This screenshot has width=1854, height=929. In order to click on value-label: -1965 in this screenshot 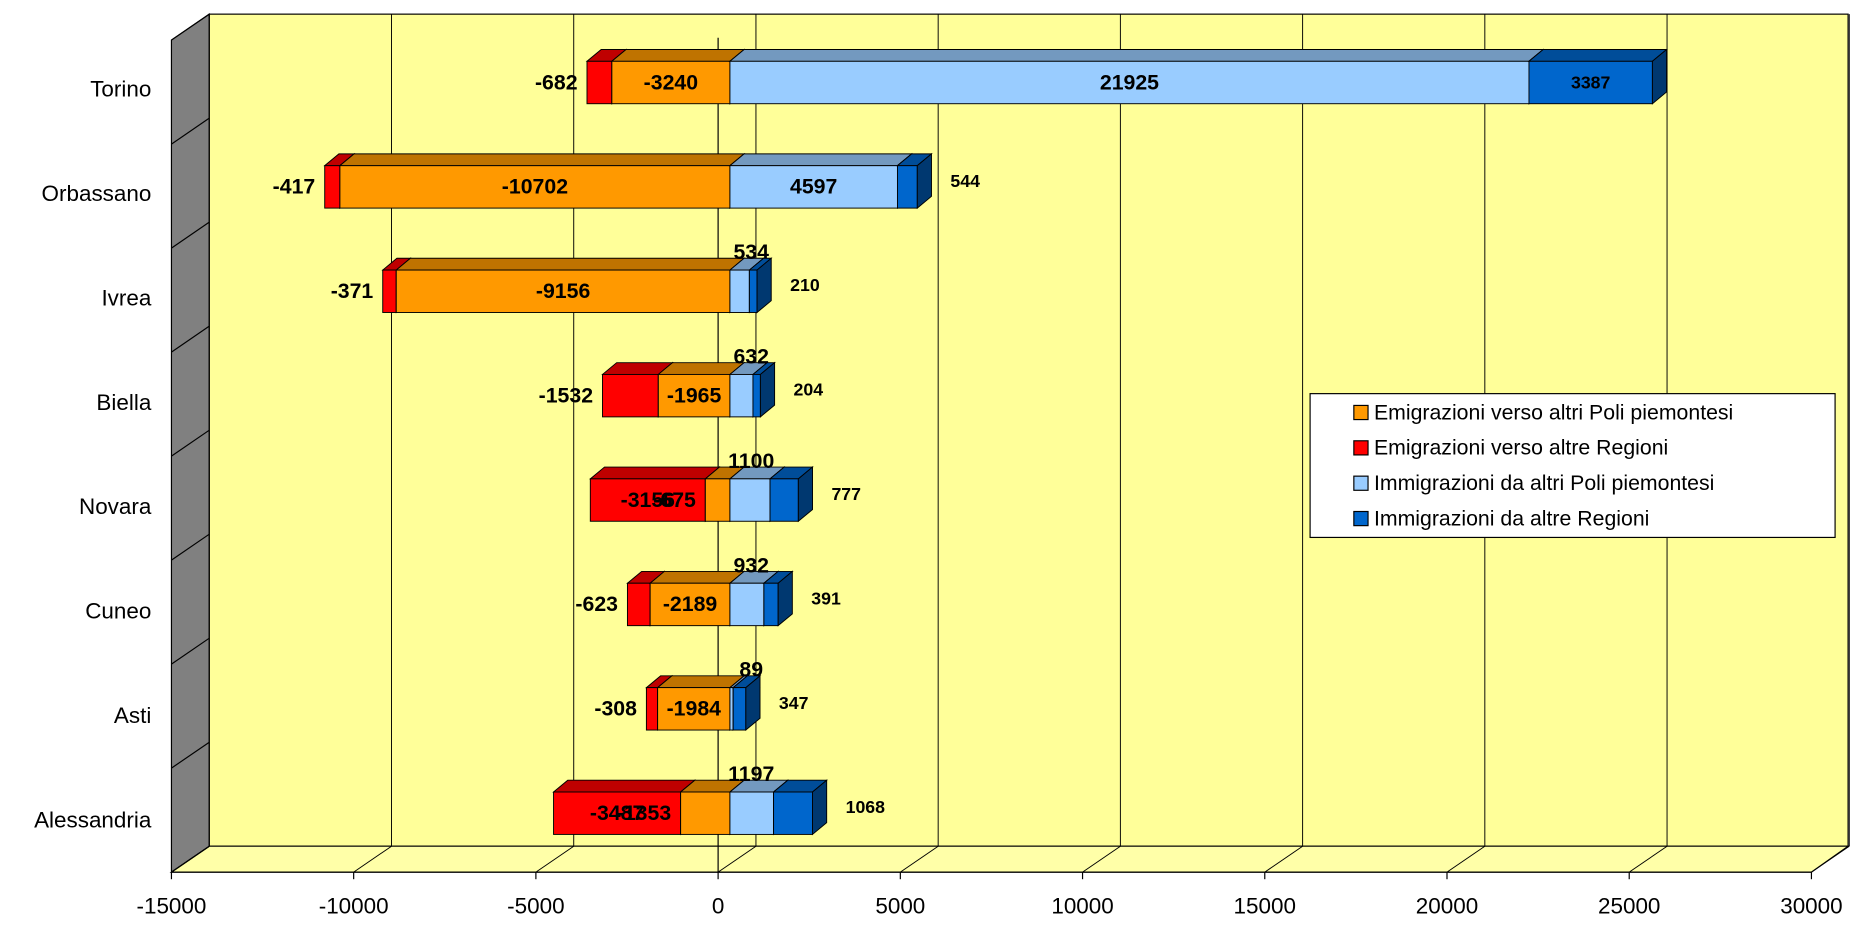, I will do `click(694, 395)`.